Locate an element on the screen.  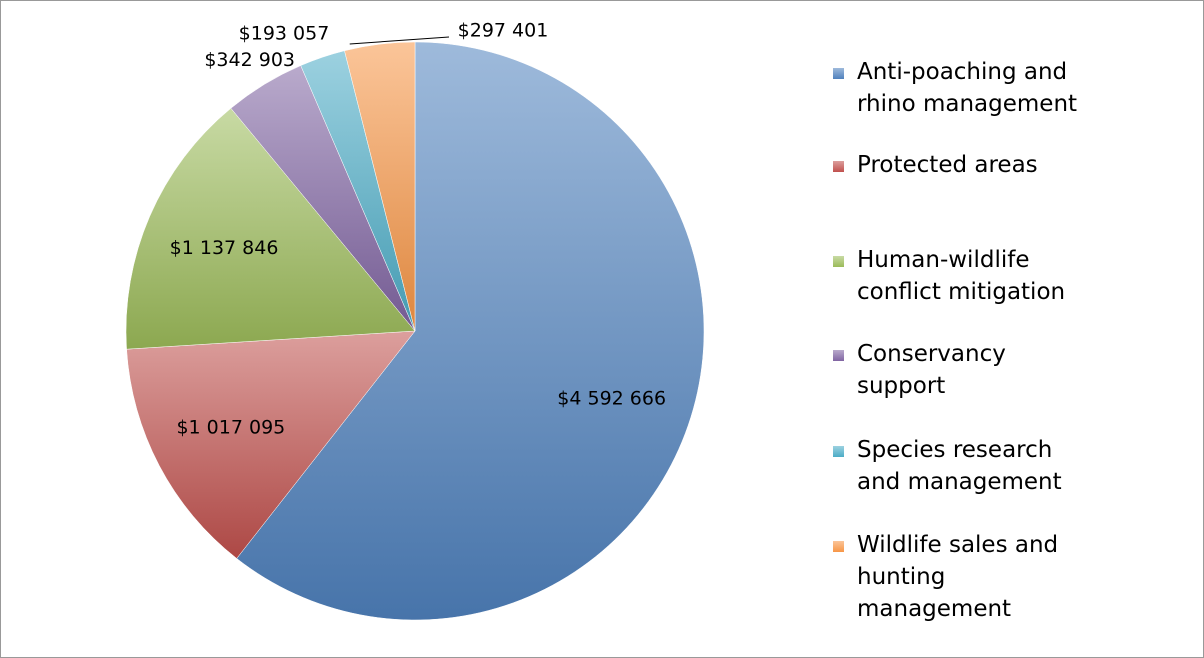
legend-item: Protected areas is located at coordinates (964, 165).